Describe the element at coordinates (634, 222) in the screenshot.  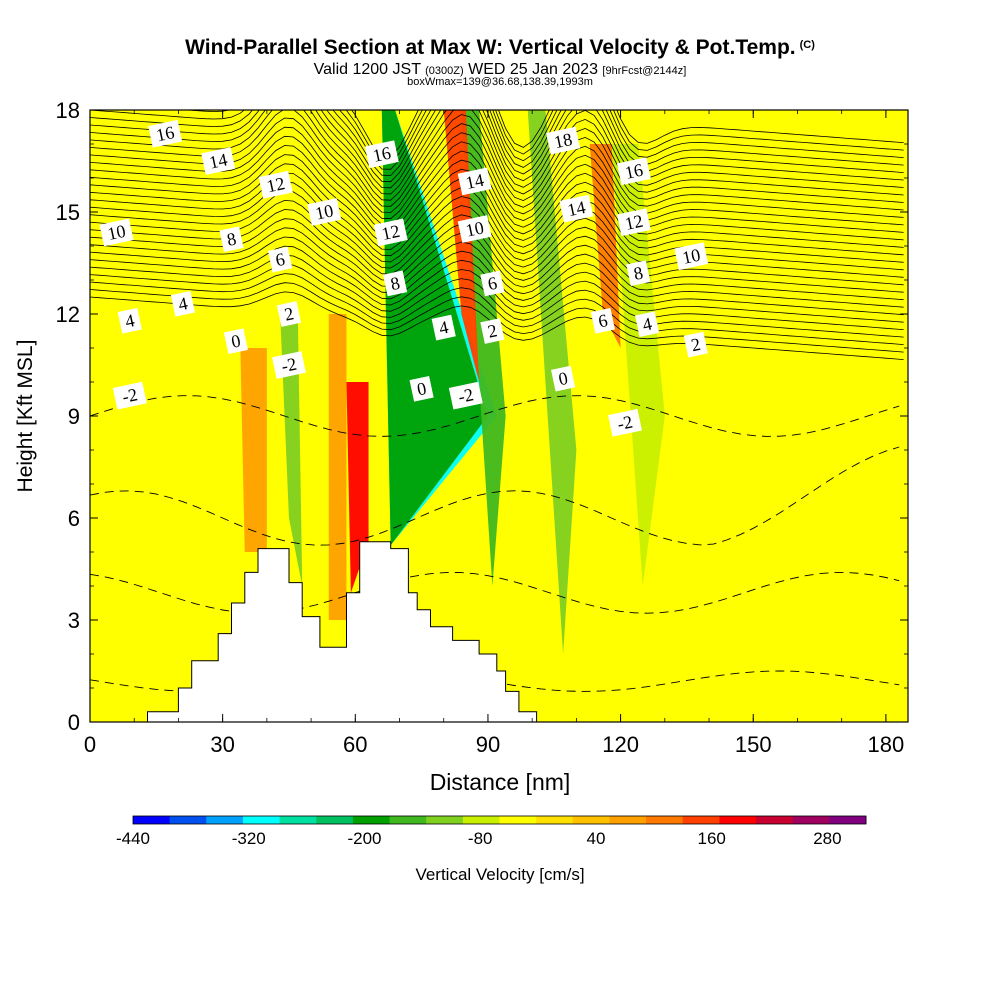
I see `contour-label-text: 12` at that location.